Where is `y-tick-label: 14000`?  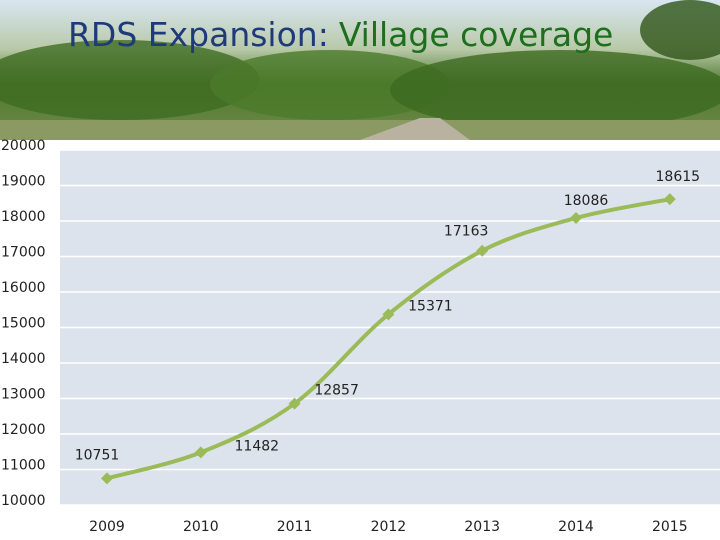
y-tick-label: 14000 is located at coordinates (23, 359).